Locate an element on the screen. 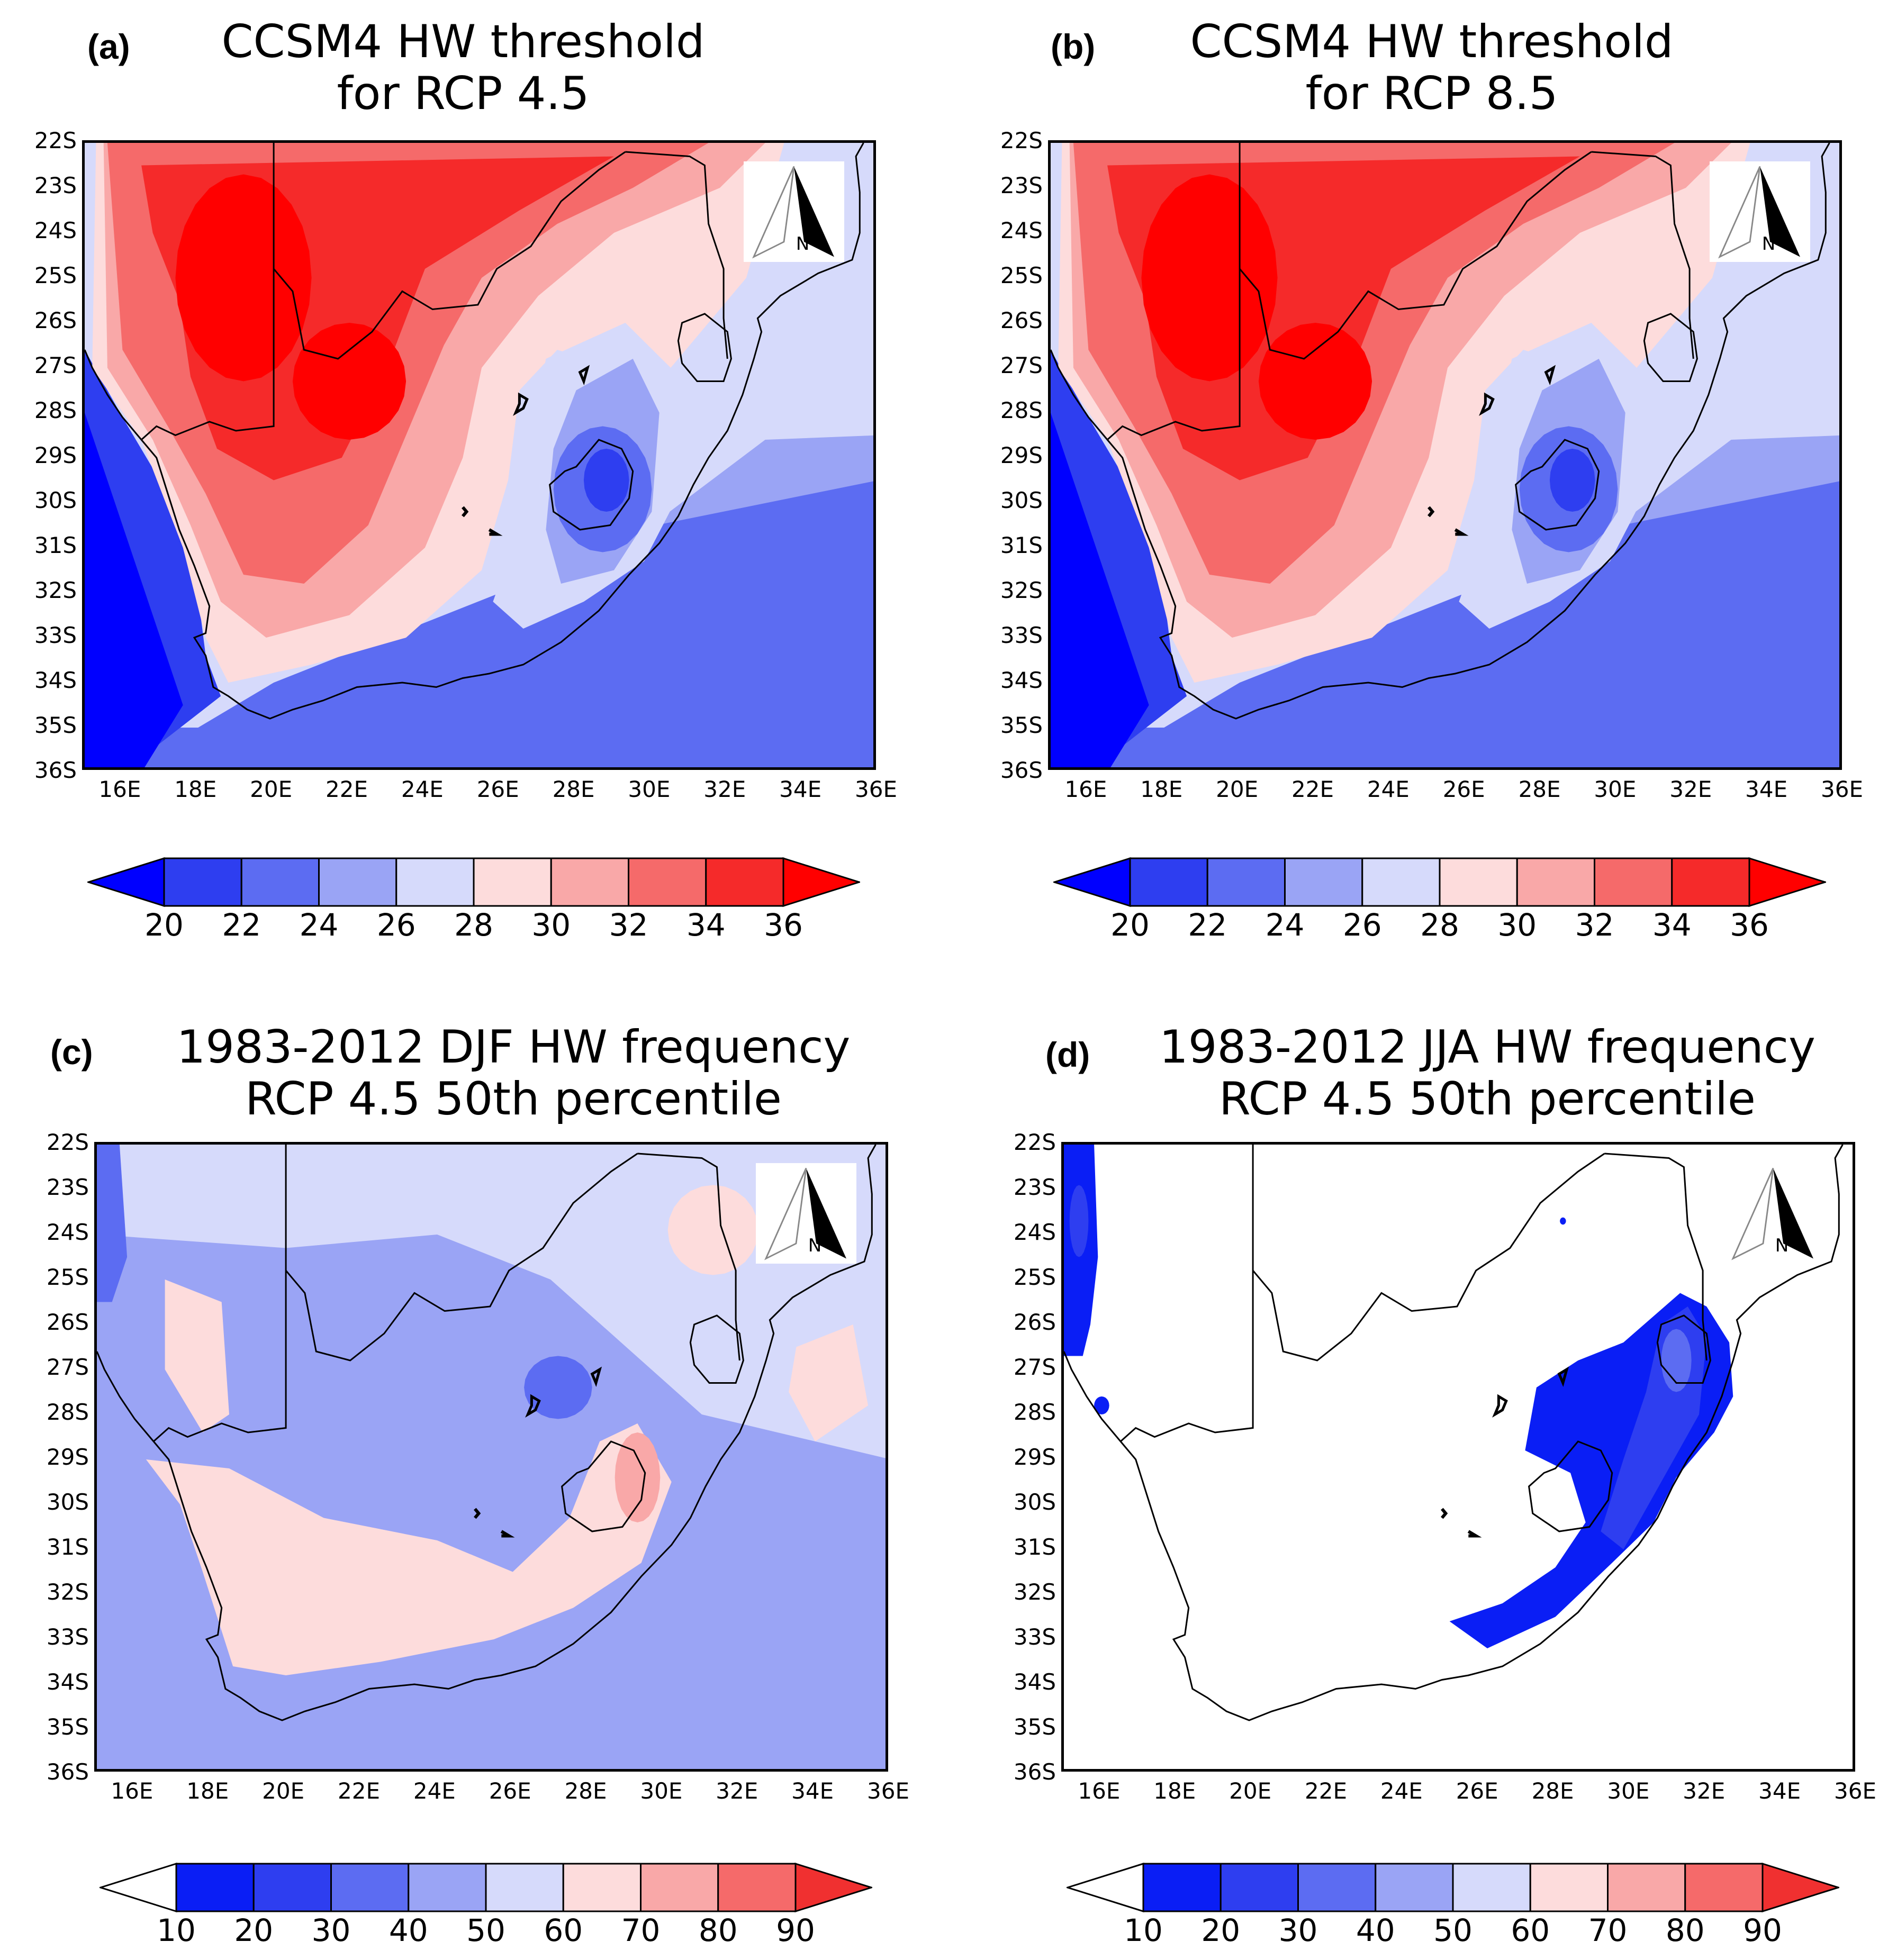 The width and height of the screenshot is (1897, 1960). colorbar-tick-label: 50 is located at coordinates (1453, 1930).